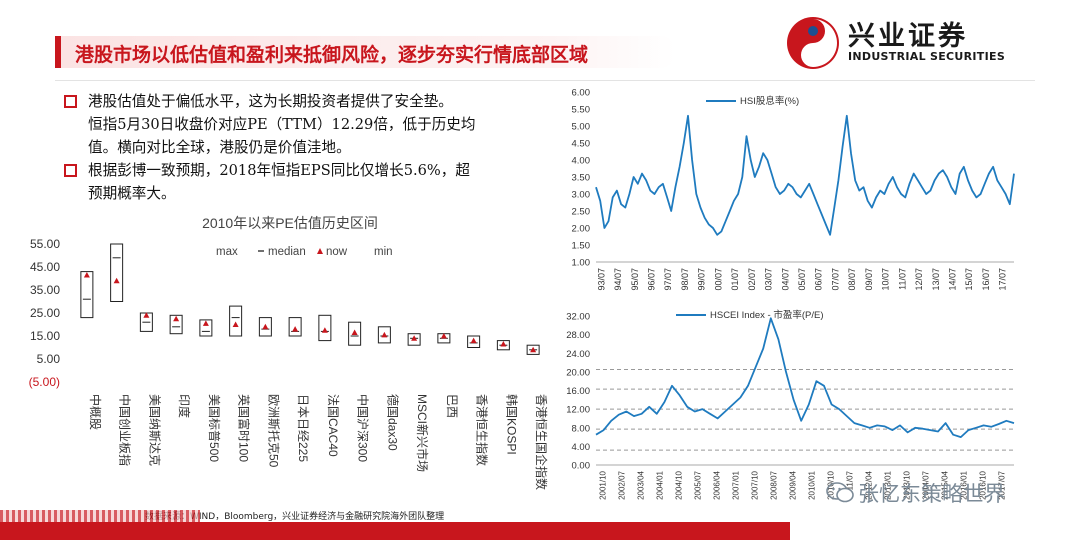 This screenshot has height=540, width=1080. What do you see at coordinates (869, 484) in the screenshot?
I see `x-tick-label: 2012/04` at bounding box center [869, 484].